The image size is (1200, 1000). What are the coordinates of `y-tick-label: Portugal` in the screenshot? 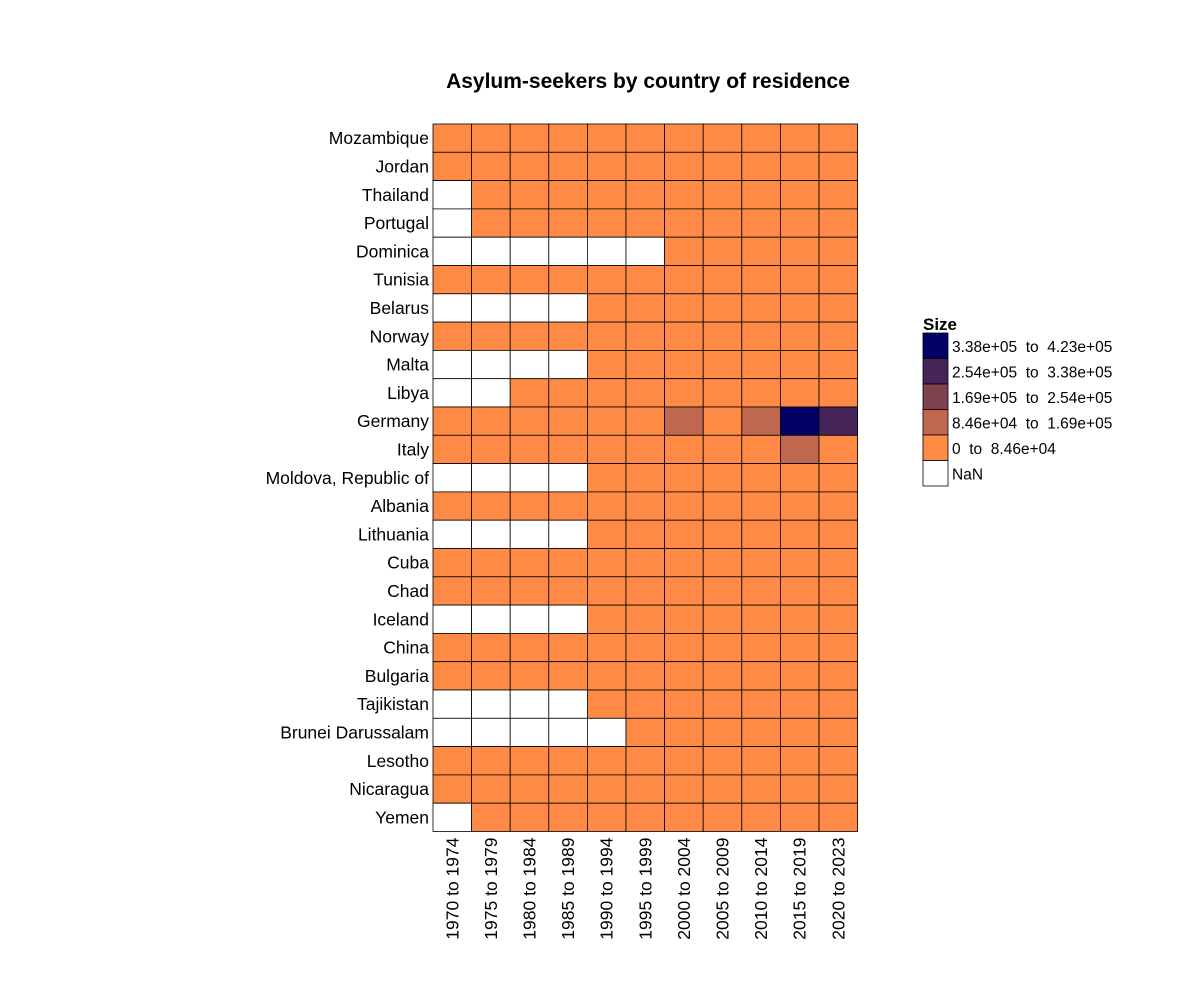 It's located at (396, 223).